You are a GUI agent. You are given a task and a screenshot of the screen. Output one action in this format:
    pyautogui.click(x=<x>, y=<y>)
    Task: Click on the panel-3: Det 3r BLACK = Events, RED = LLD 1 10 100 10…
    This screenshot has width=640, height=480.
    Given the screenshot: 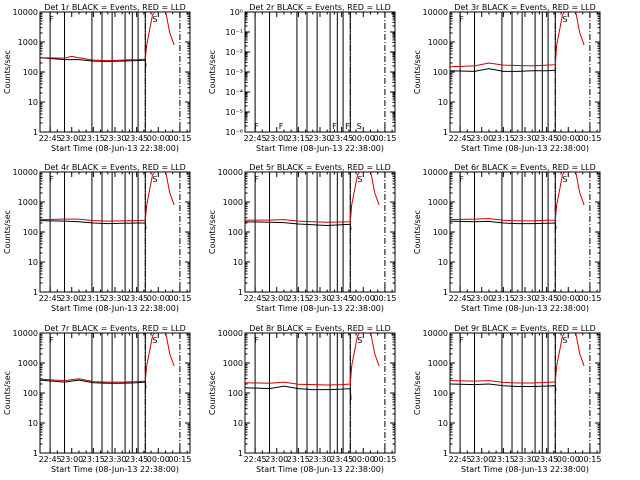 What is the action you would take?
    pyautogui.click(x=507, y=78)
    